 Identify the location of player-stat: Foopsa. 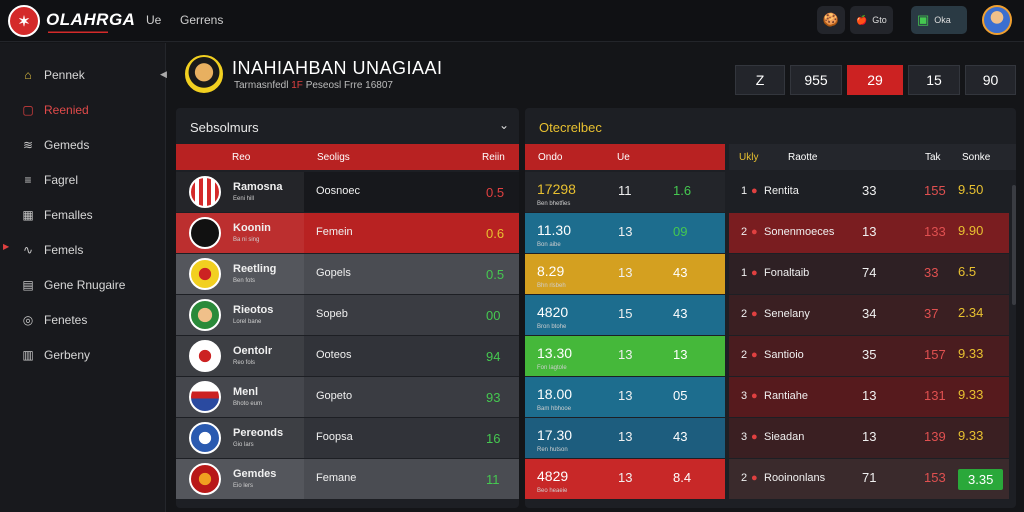
(334, 437).